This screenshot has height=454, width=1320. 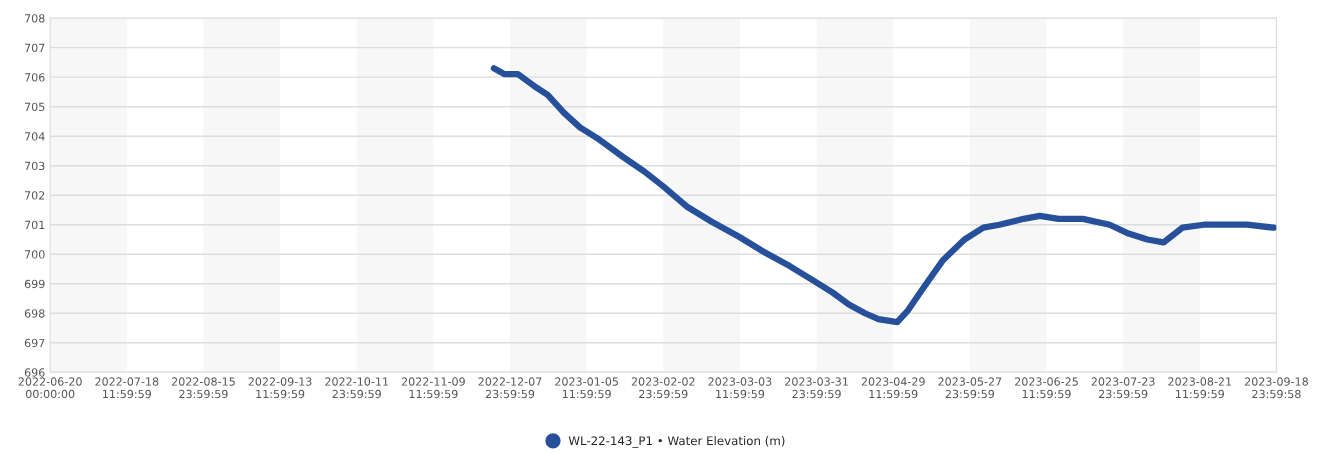 What do you see at coordinates (740, 388) in the screenshot?
I see `x-tick-label: 2023-03-03 11:59:59` at bounding box center [740, 388].